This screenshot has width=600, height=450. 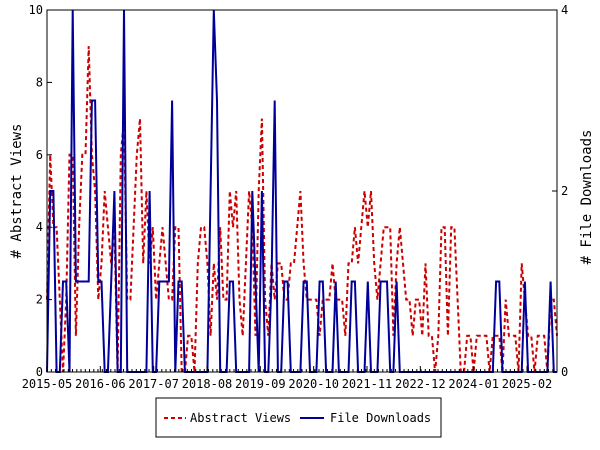 What do you see at coordinates (17, 191) in the screenshot?
I see `y-axis-left-title: # Abstract Views` at bounding box center [17, 191].